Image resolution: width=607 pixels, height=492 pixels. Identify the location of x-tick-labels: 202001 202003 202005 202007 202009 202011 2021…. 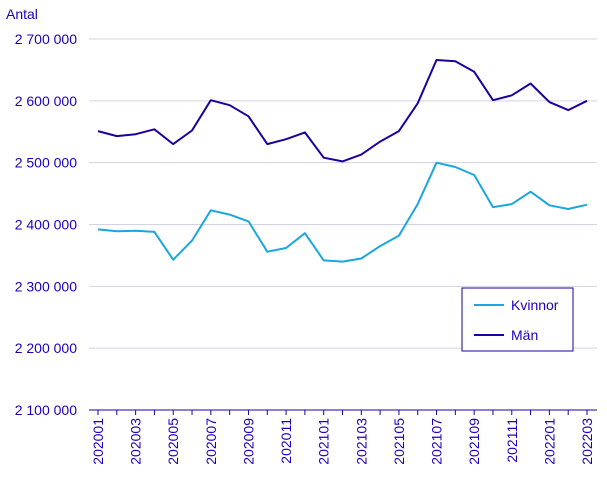
(342, 437).